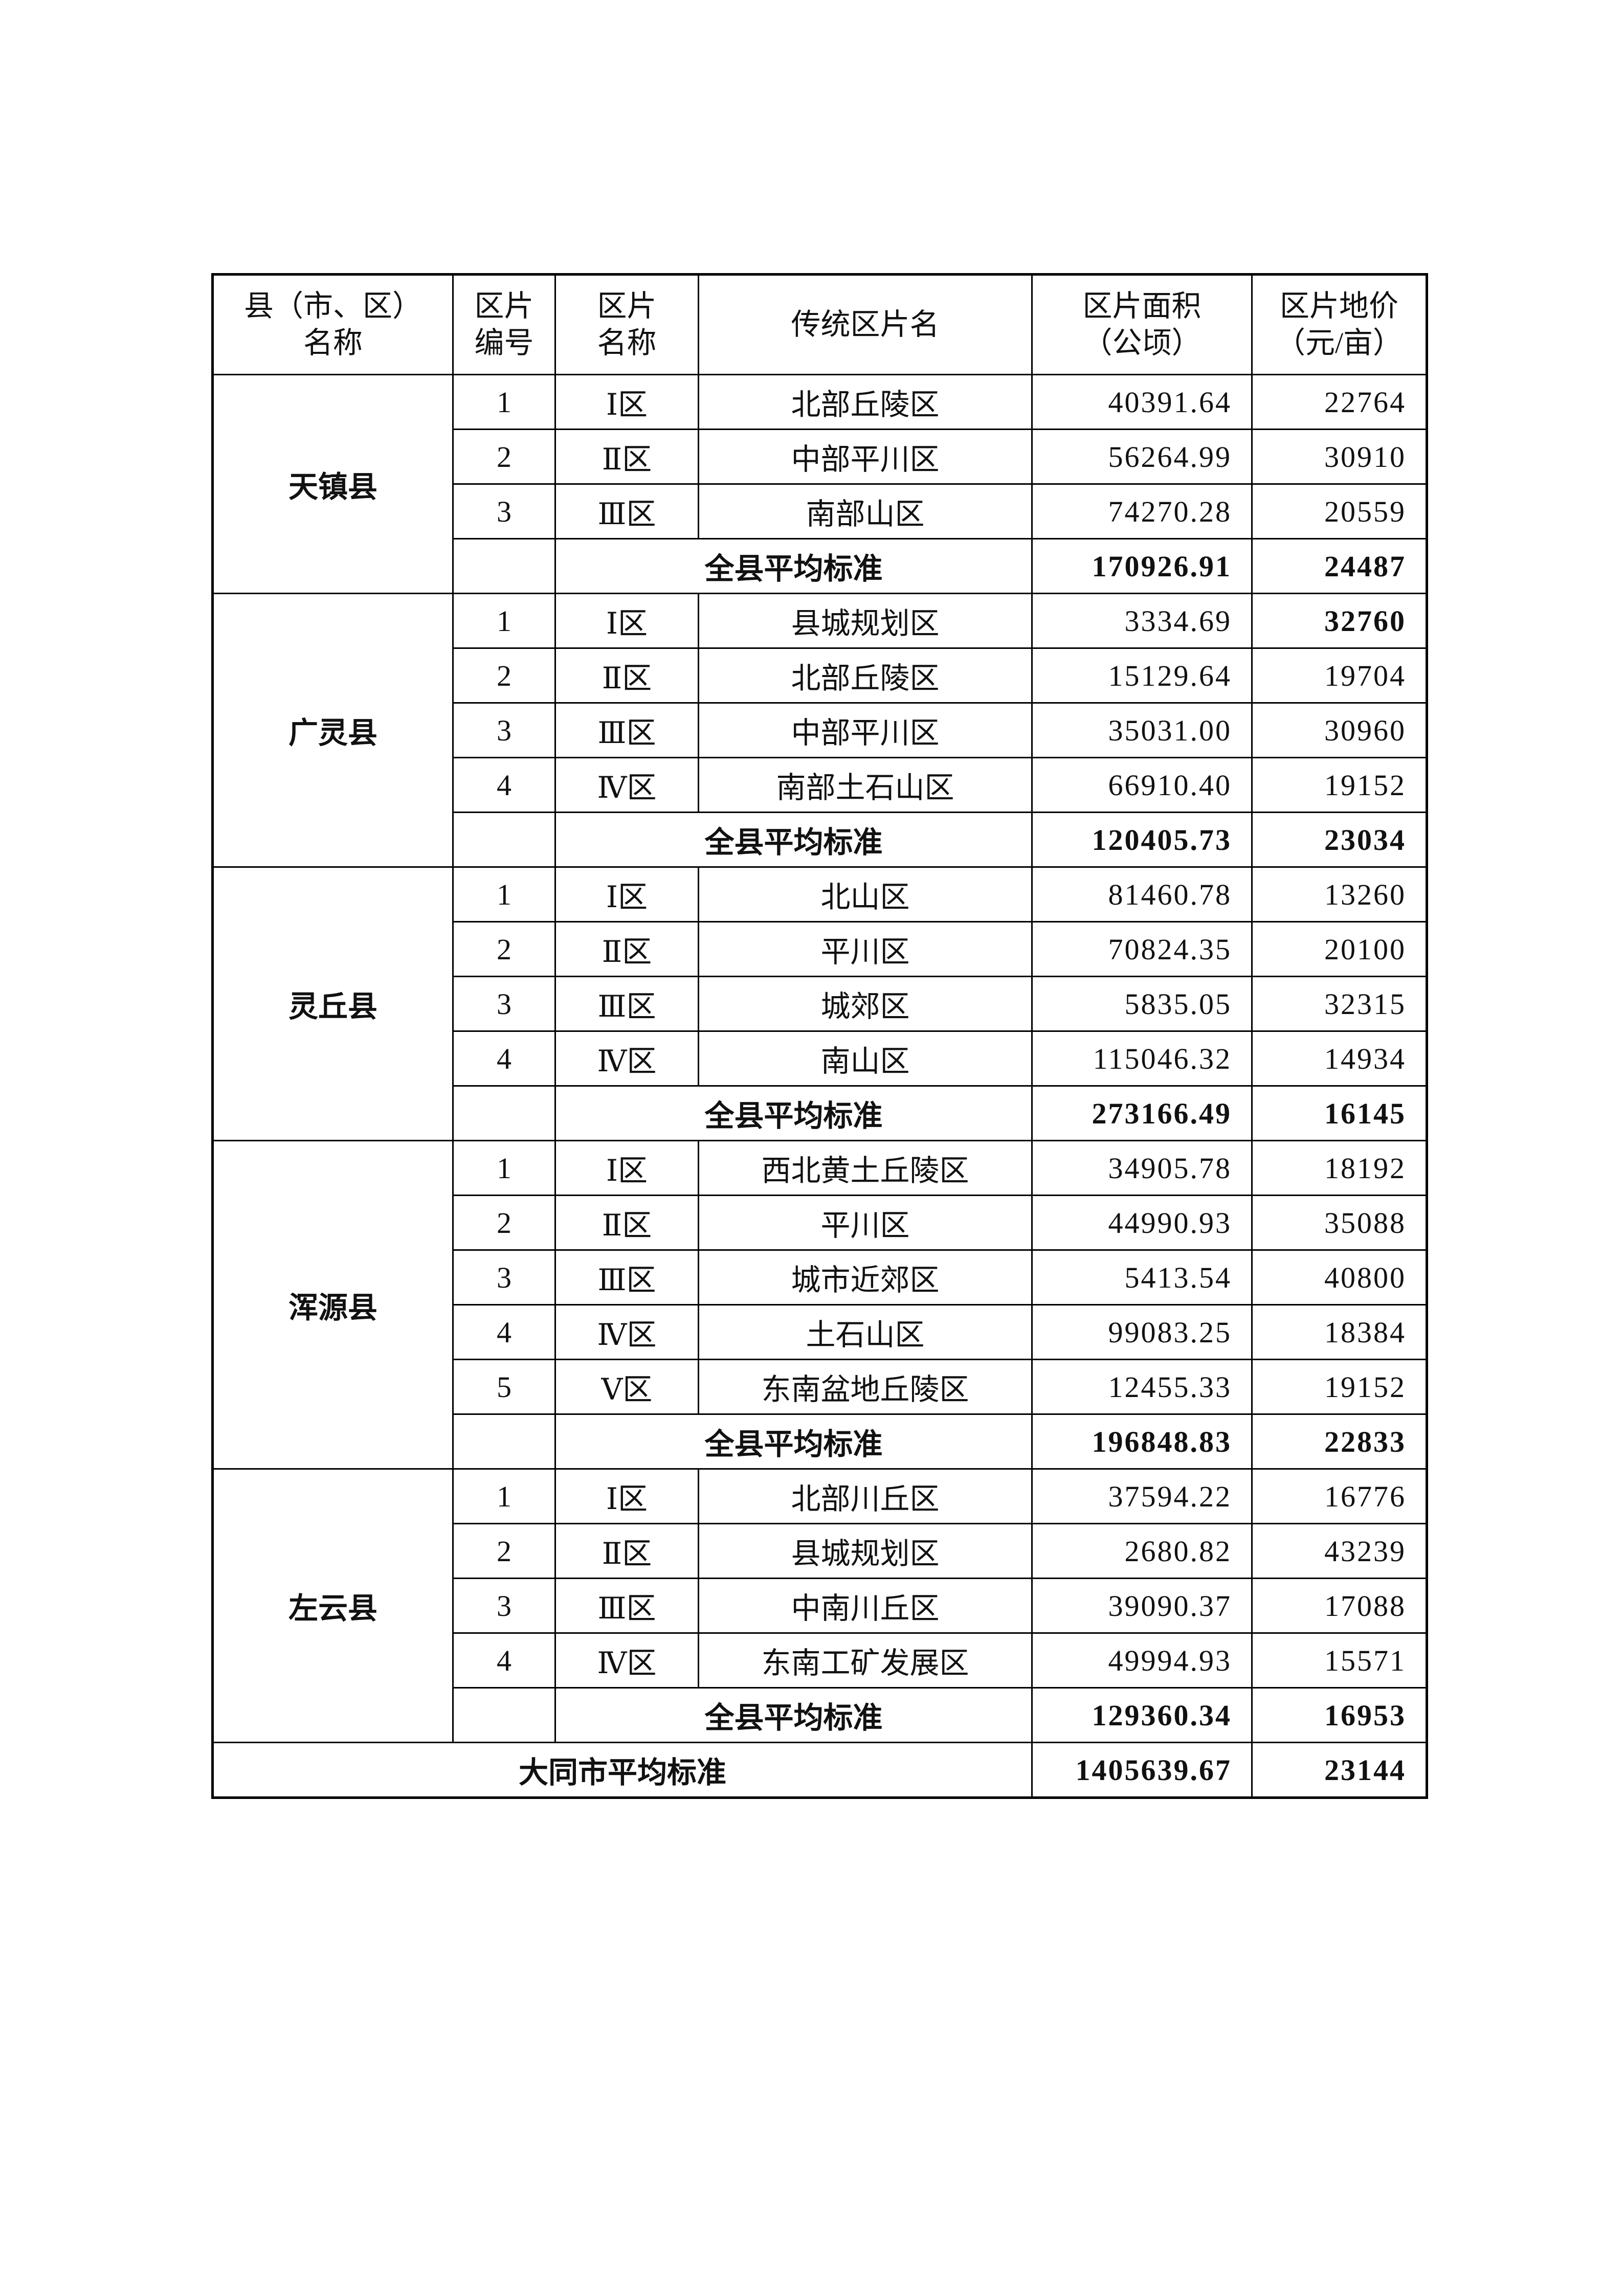 This screenshot has height=2296, width=1624. Describe the element at coordinates (1339, 785) in the screenshot. I see `zone-price: 19152` at that location.